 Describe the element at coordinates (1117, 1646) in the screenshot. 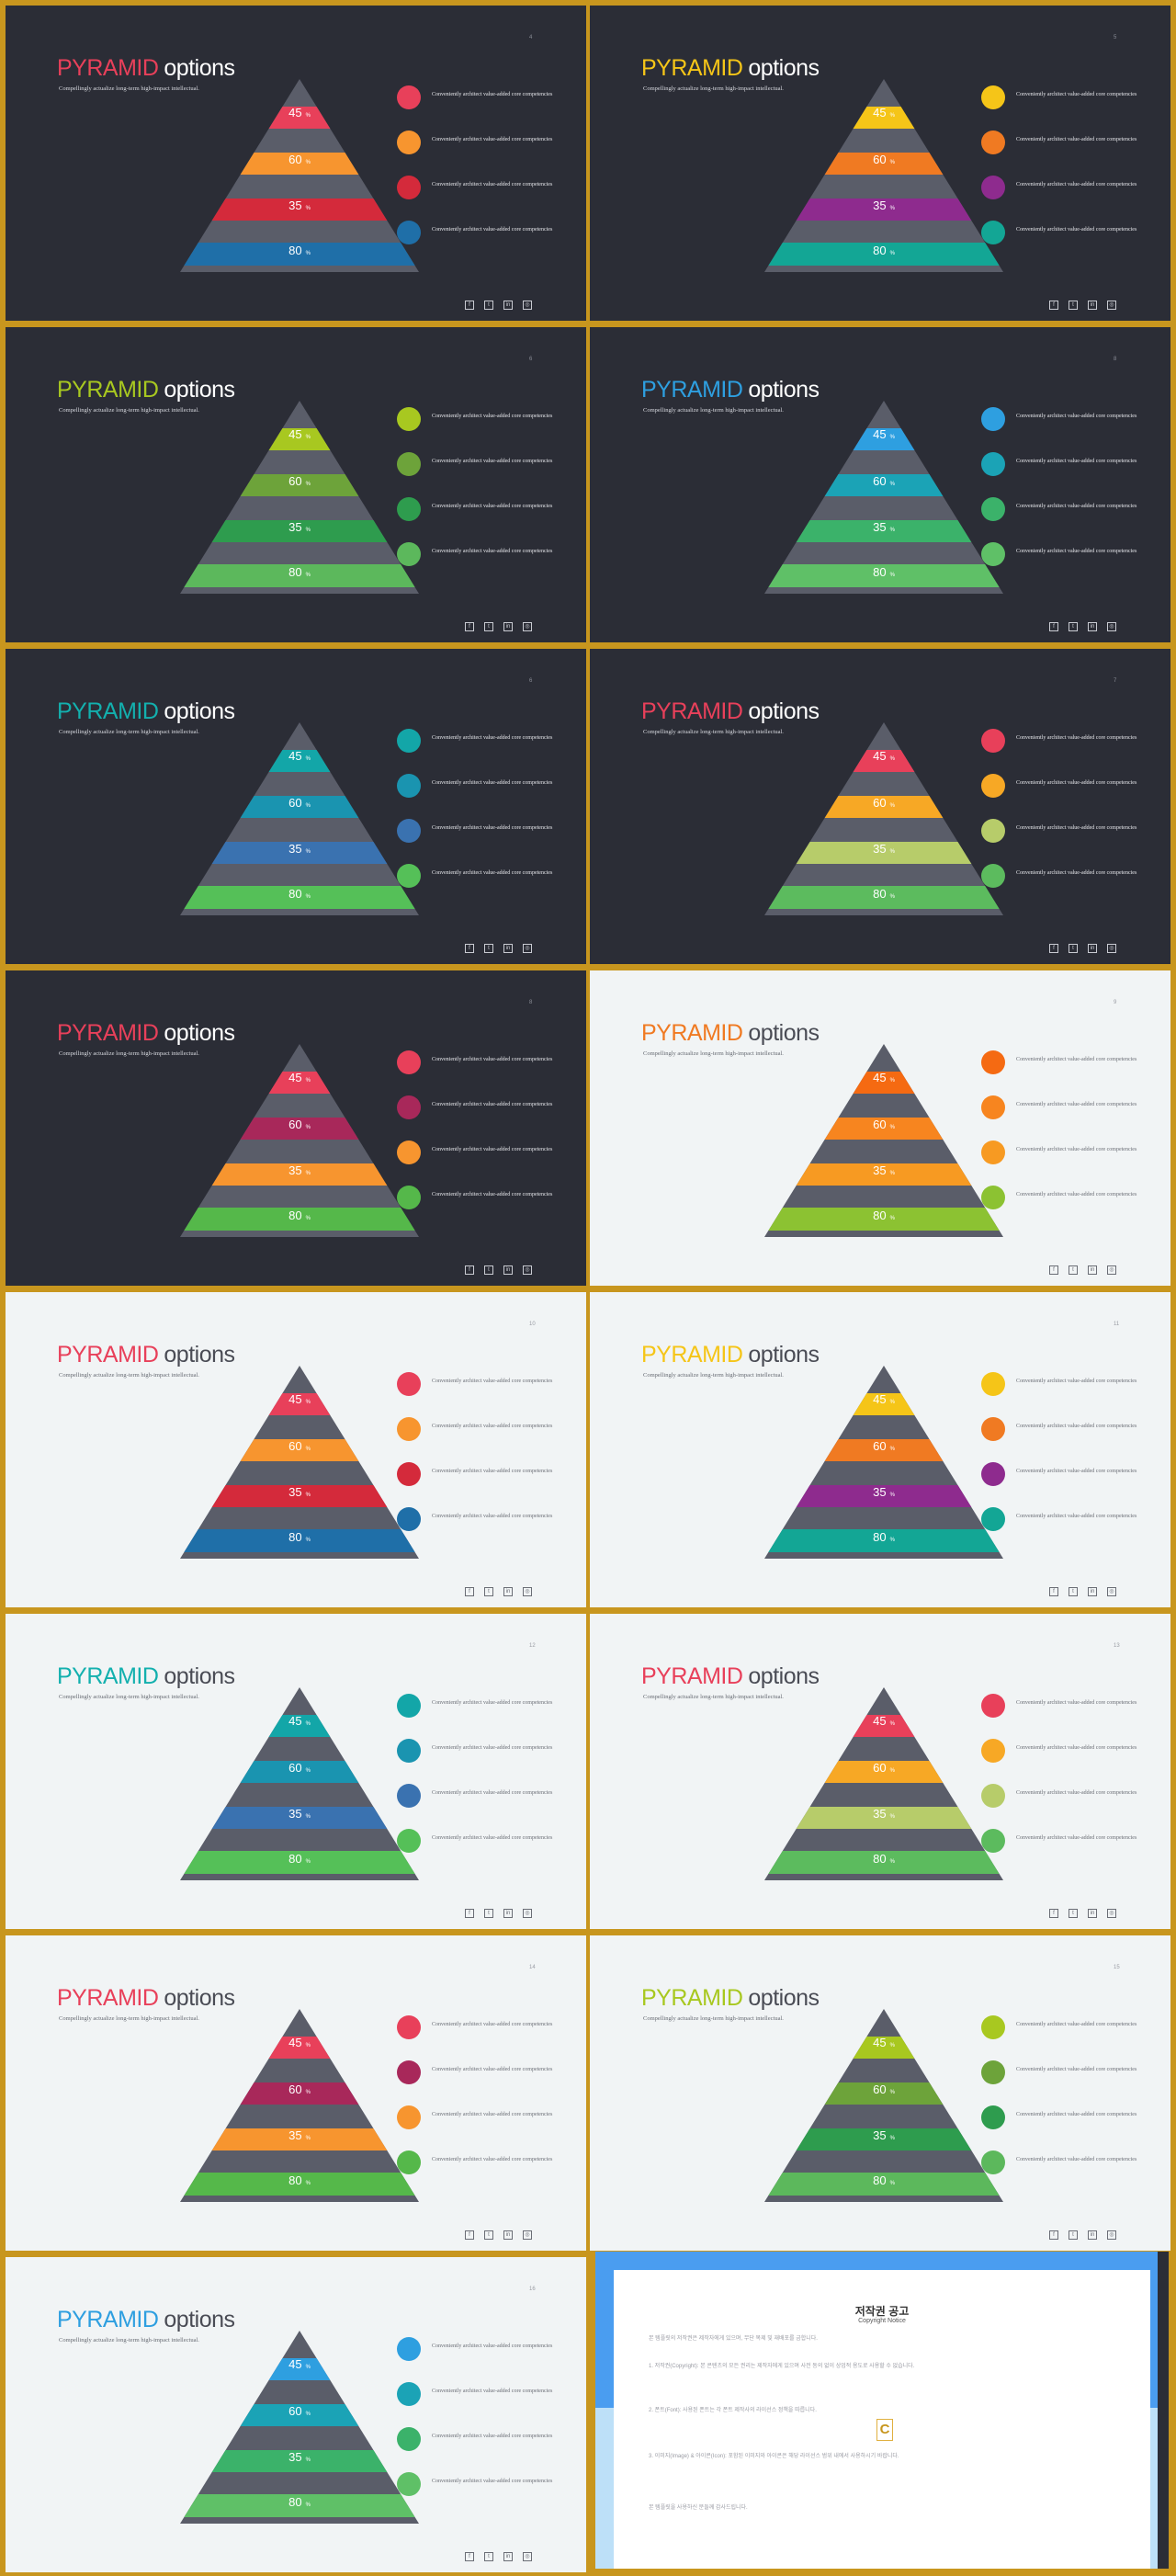

I see `page-number: 13` at that location.